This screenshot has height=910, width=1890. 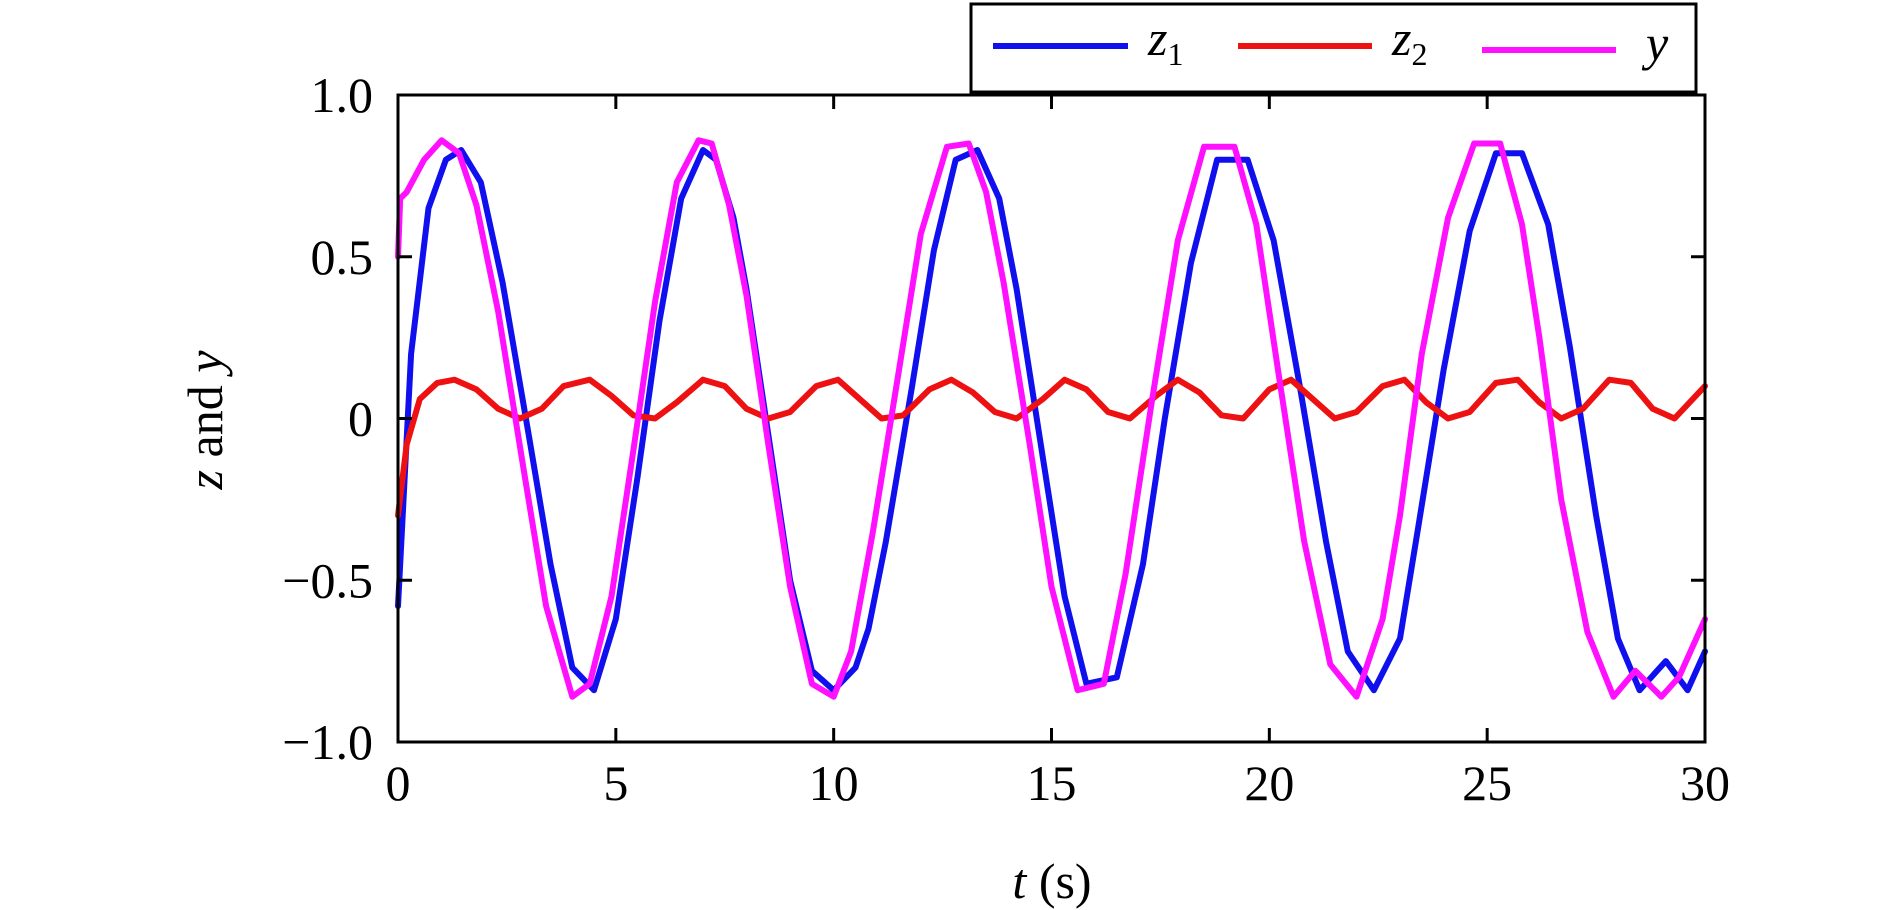 What do you see at coordinates (1157, 38) in the screenshot?
I see `legend-label-z1-base: z` at bounding box center [1157, 38].